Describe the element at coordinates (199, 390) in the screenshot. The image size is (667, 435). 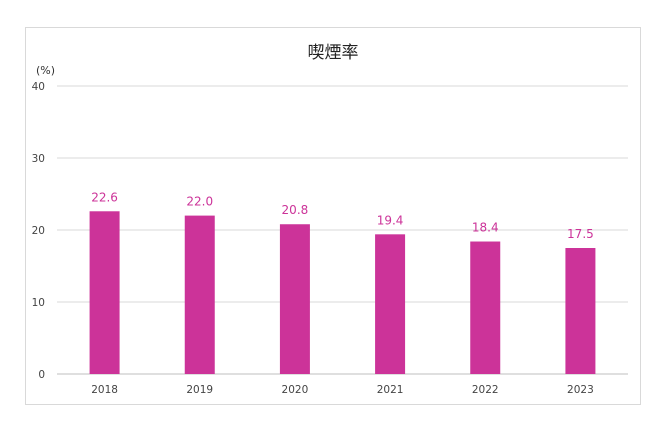
I see `x-tick-label: 2019` at that location.